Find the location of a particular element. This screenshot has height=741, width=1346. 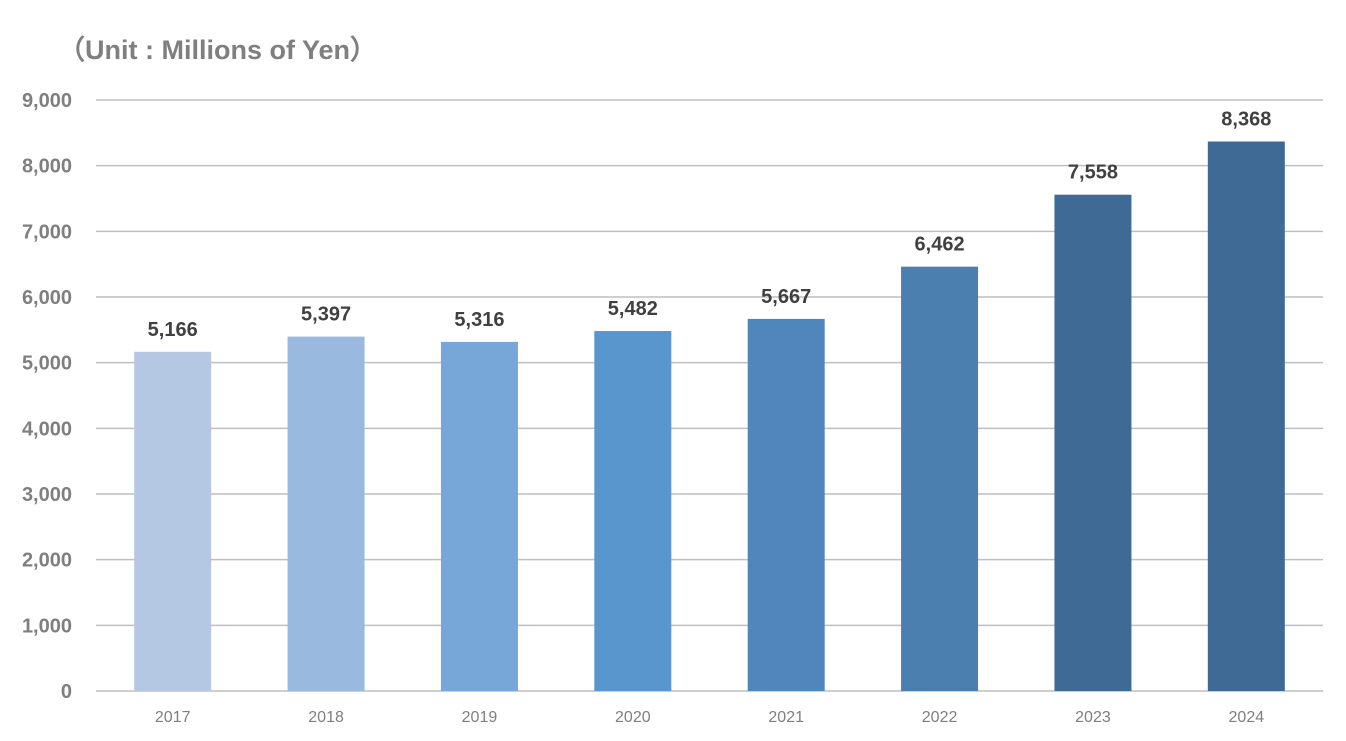

x-tick-label: 2019 is located at coordinates (480, 717).